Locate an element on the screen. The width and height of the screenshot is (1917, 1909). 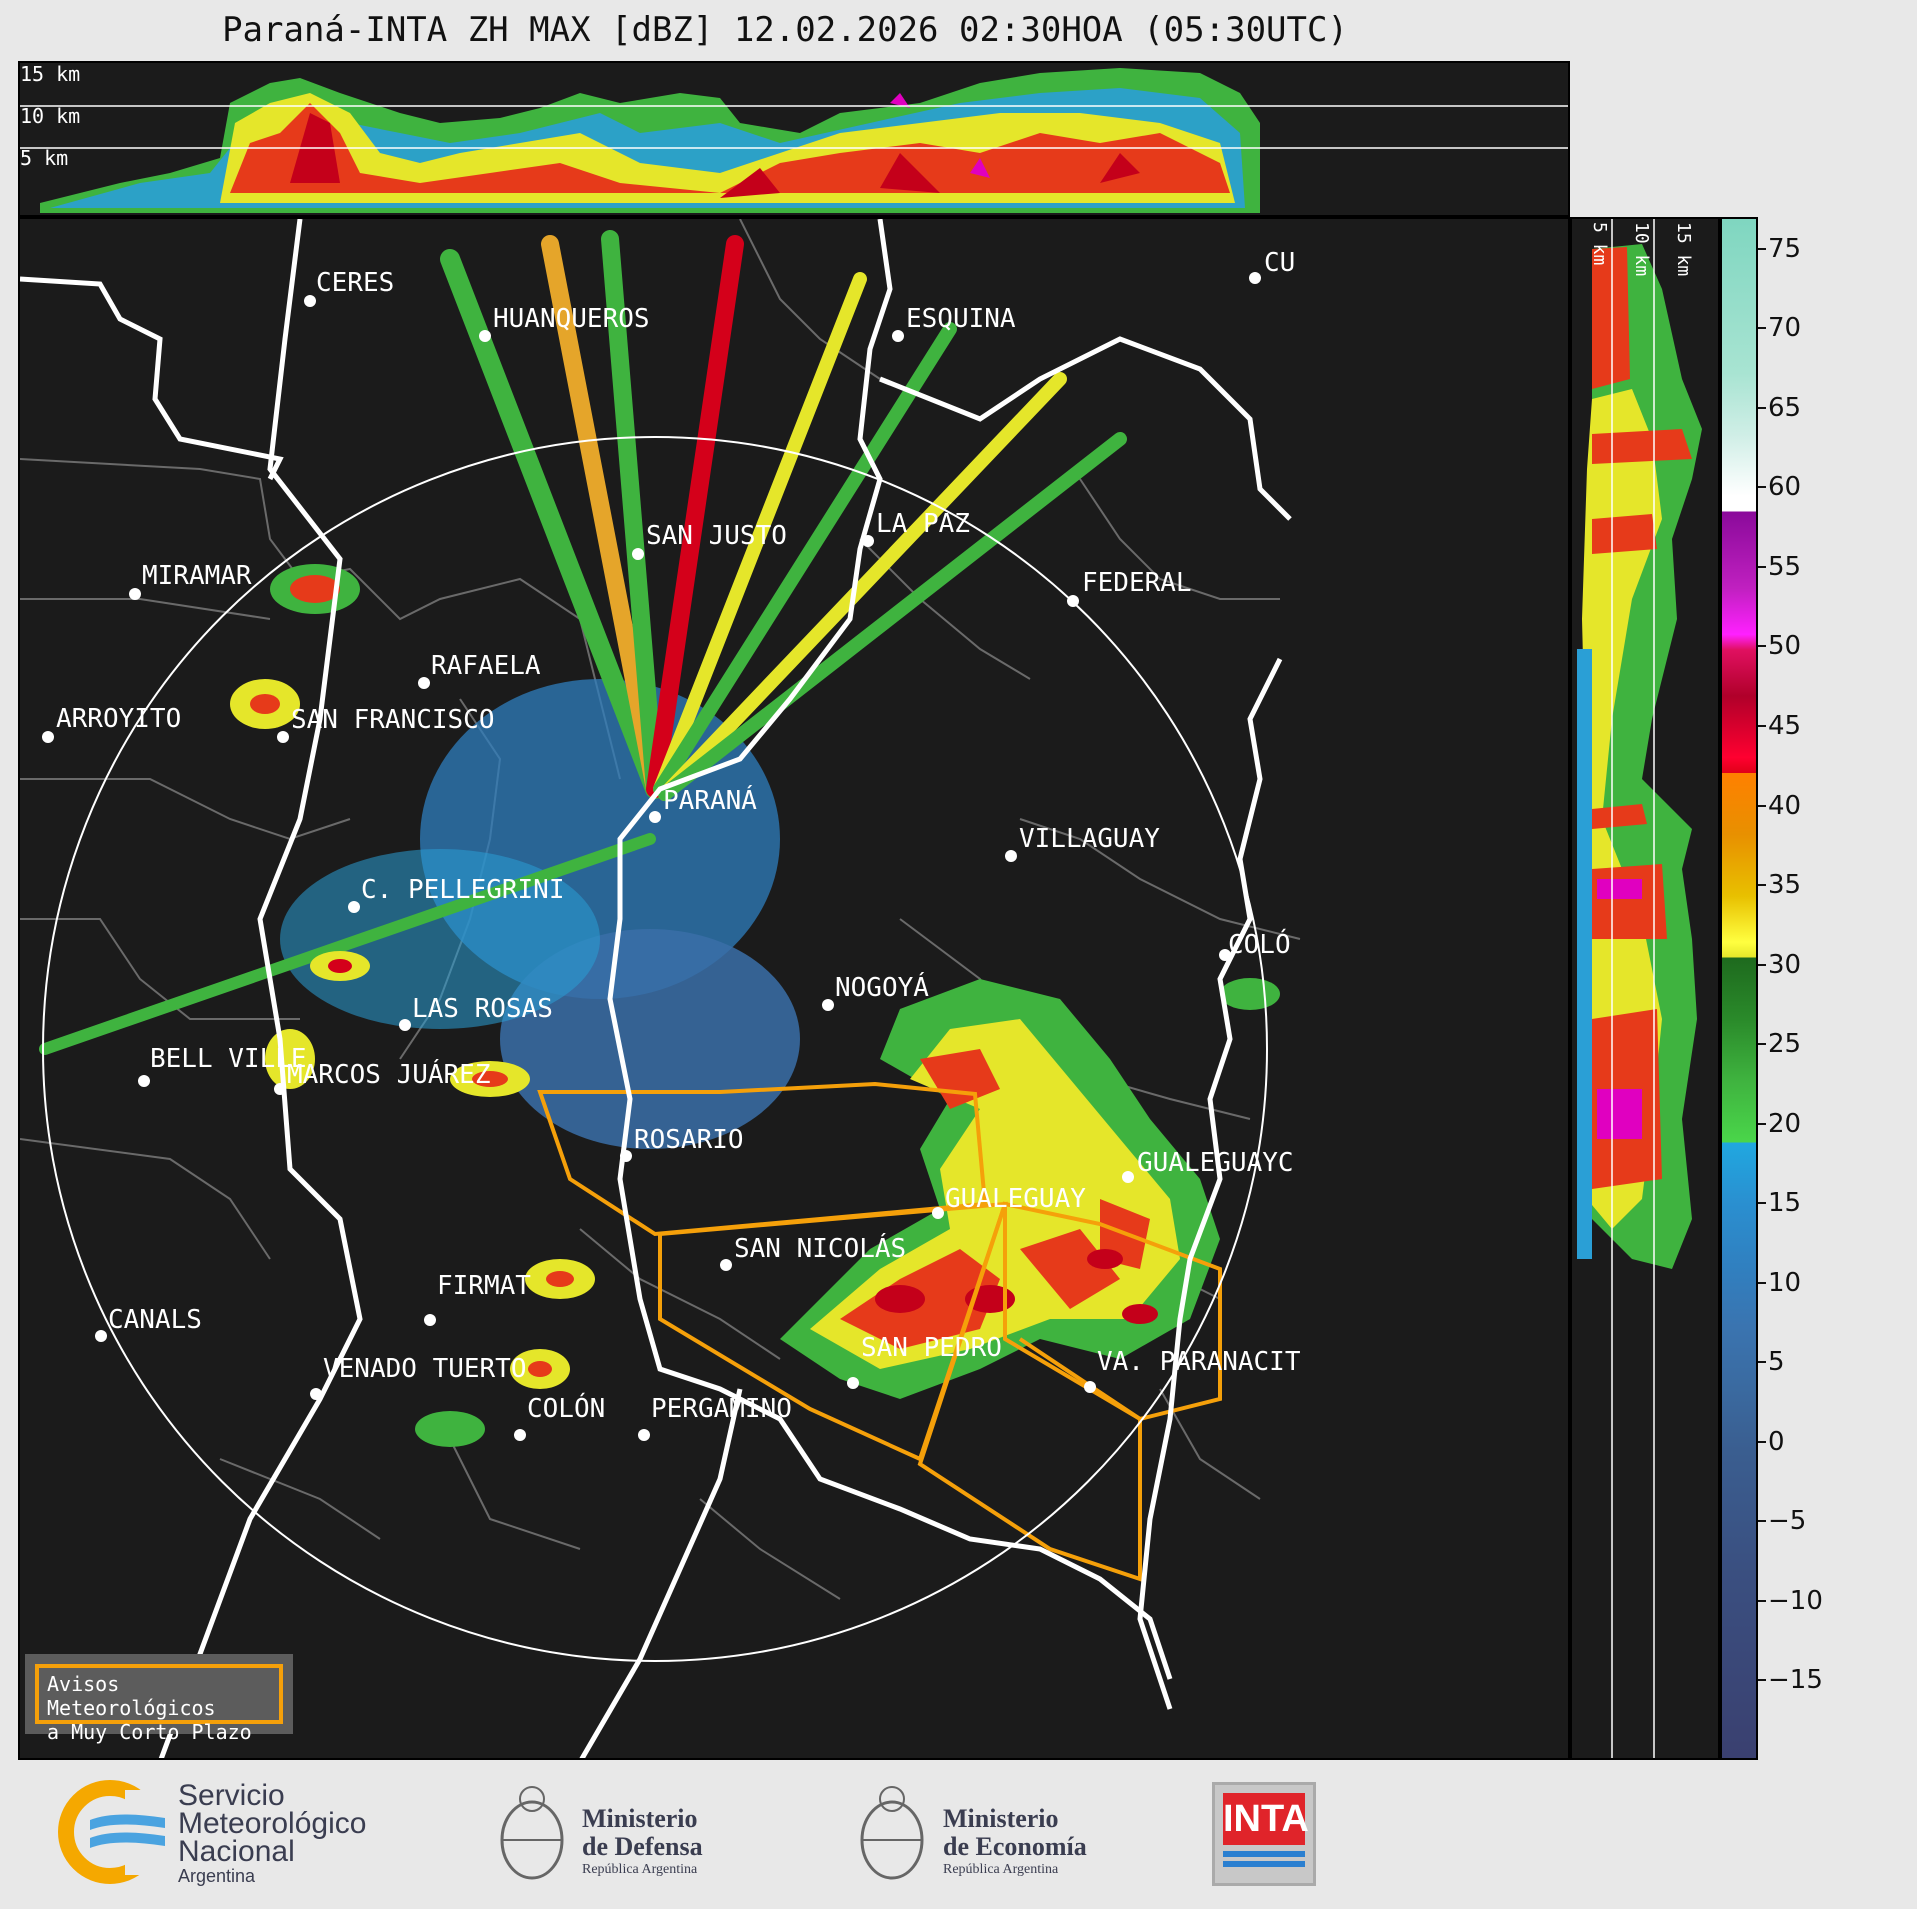
side-label-15km: 15 km is located at coordinates (1683, 249).